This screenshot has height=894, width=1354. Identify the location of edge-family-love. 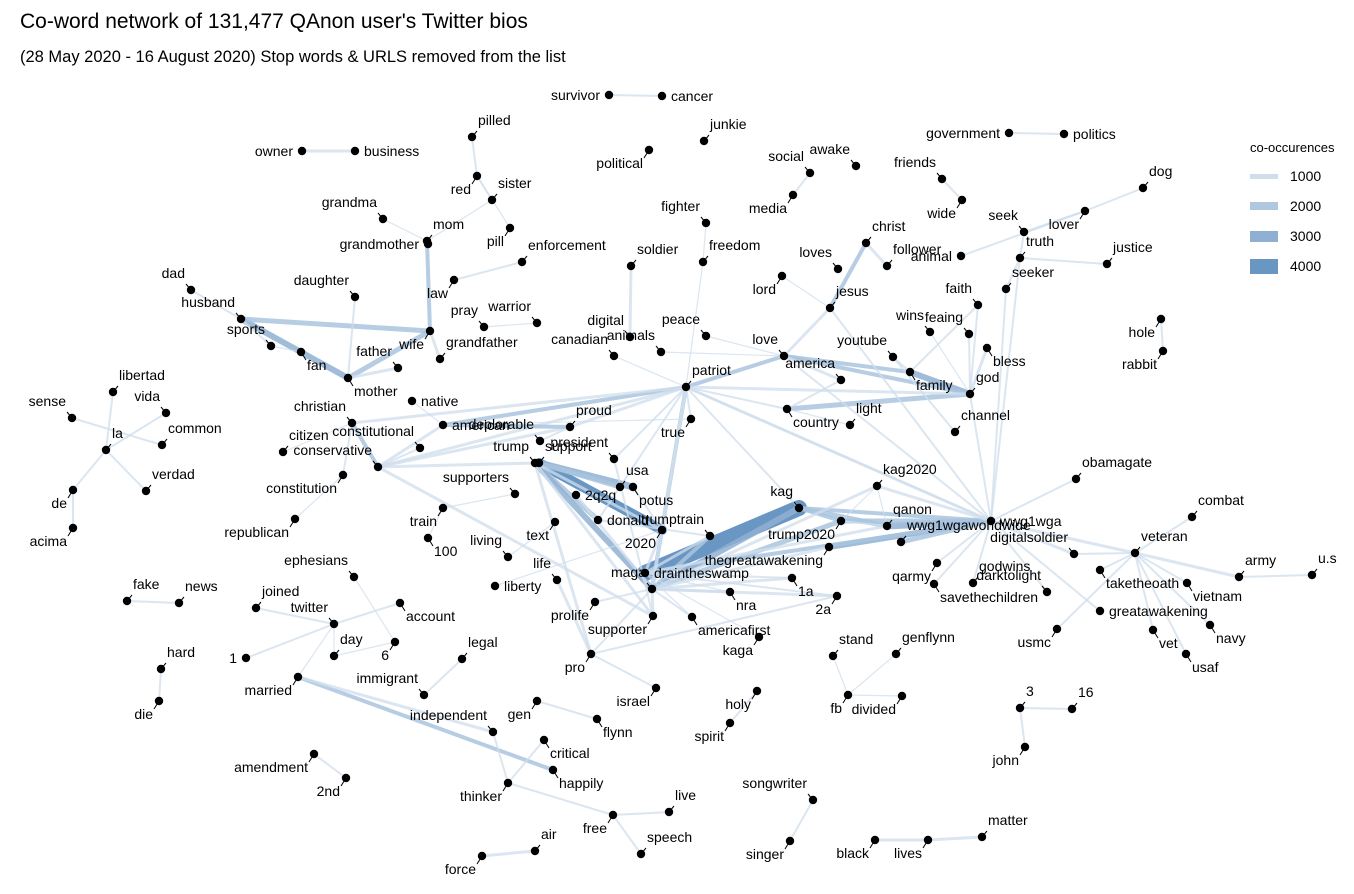
(847, 364).